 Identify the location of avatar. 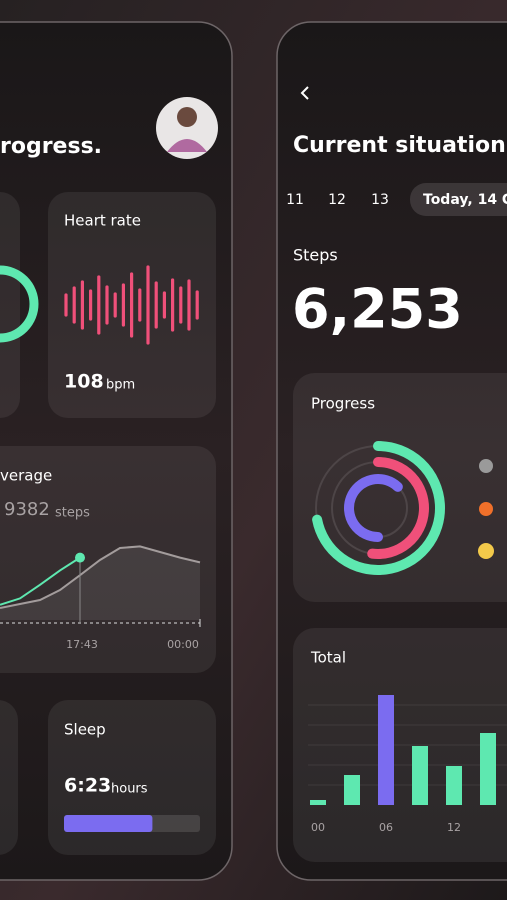
(187, 128).